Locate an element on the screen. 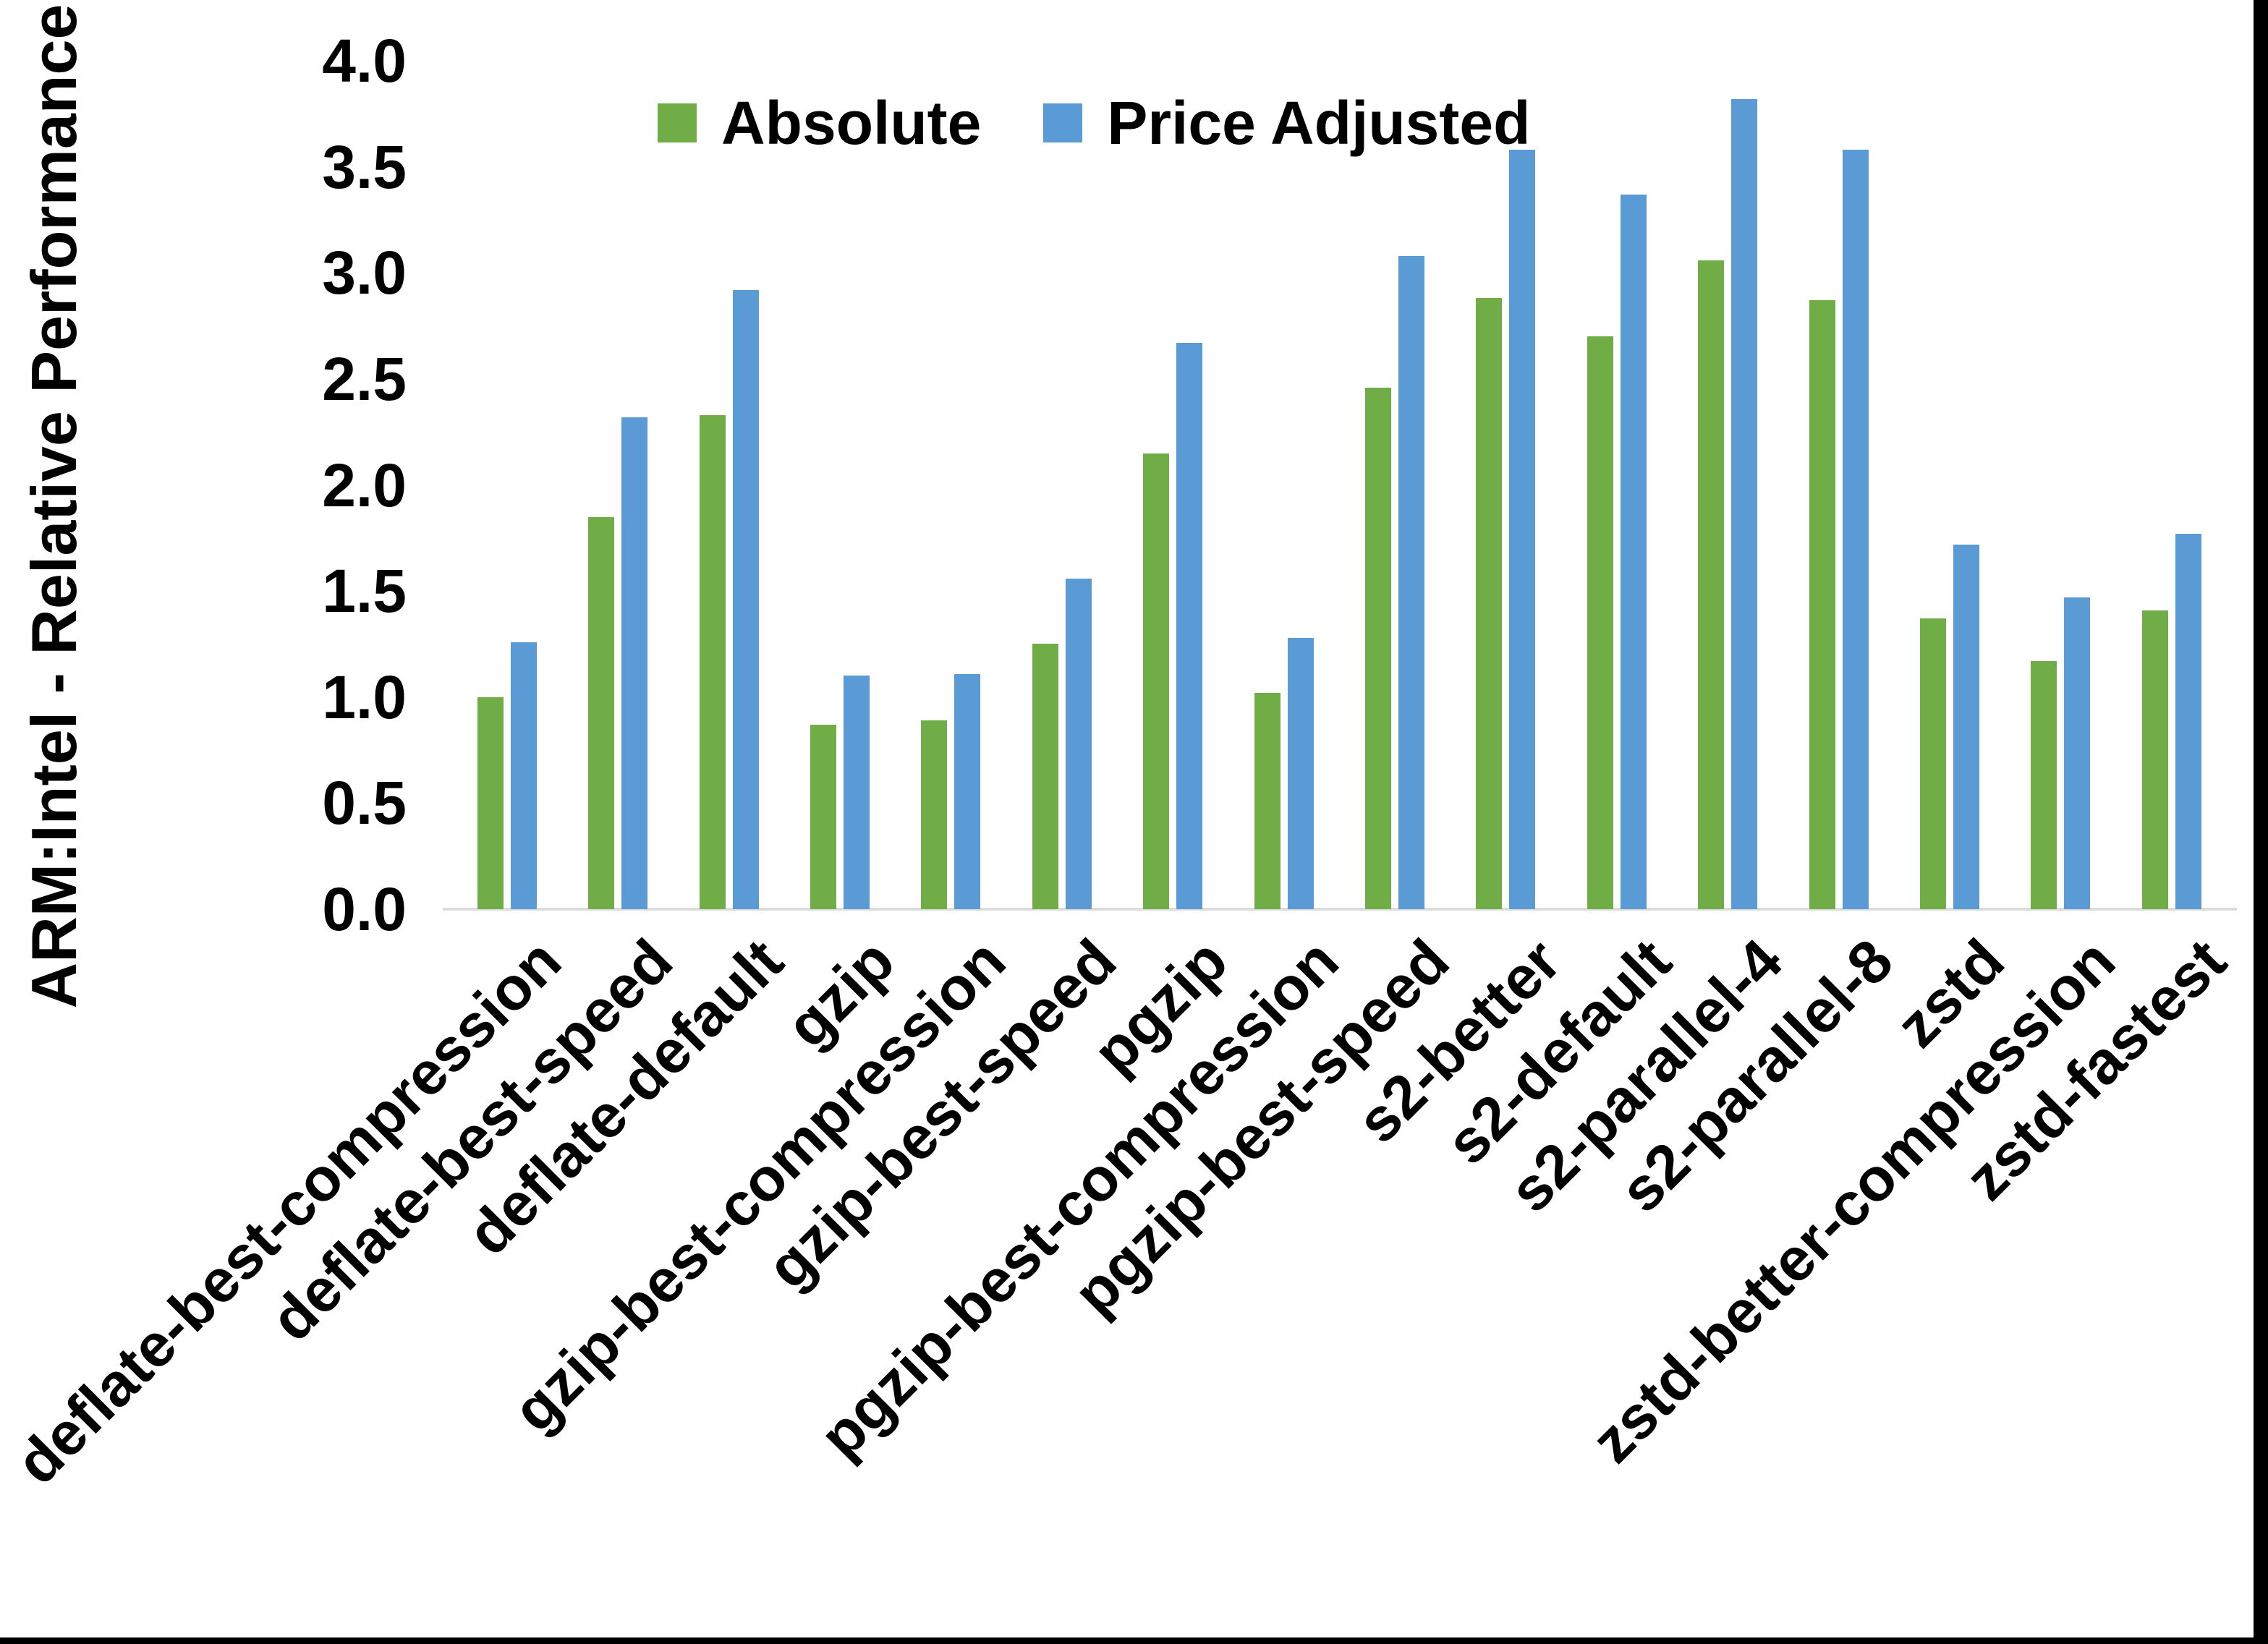 Image resolution: width=2268 pixels, height=1644 pixels. legend-swatch-absolute is located at coordinates (677, 122).